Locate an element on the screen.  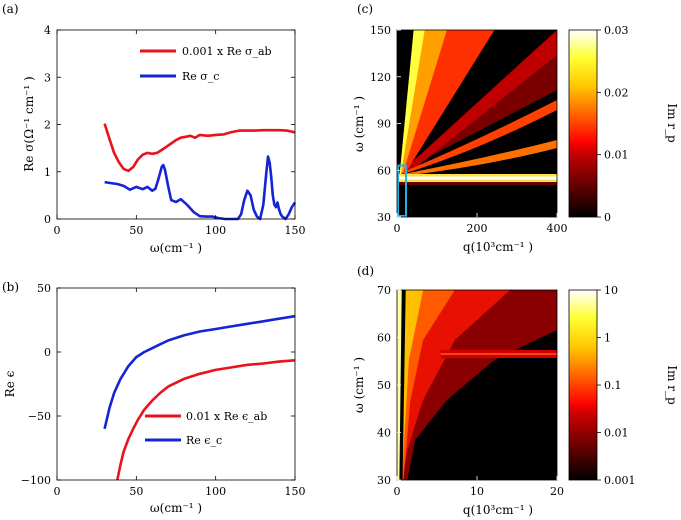
panel-label-b: (b) is located at coordinates (10, 287).